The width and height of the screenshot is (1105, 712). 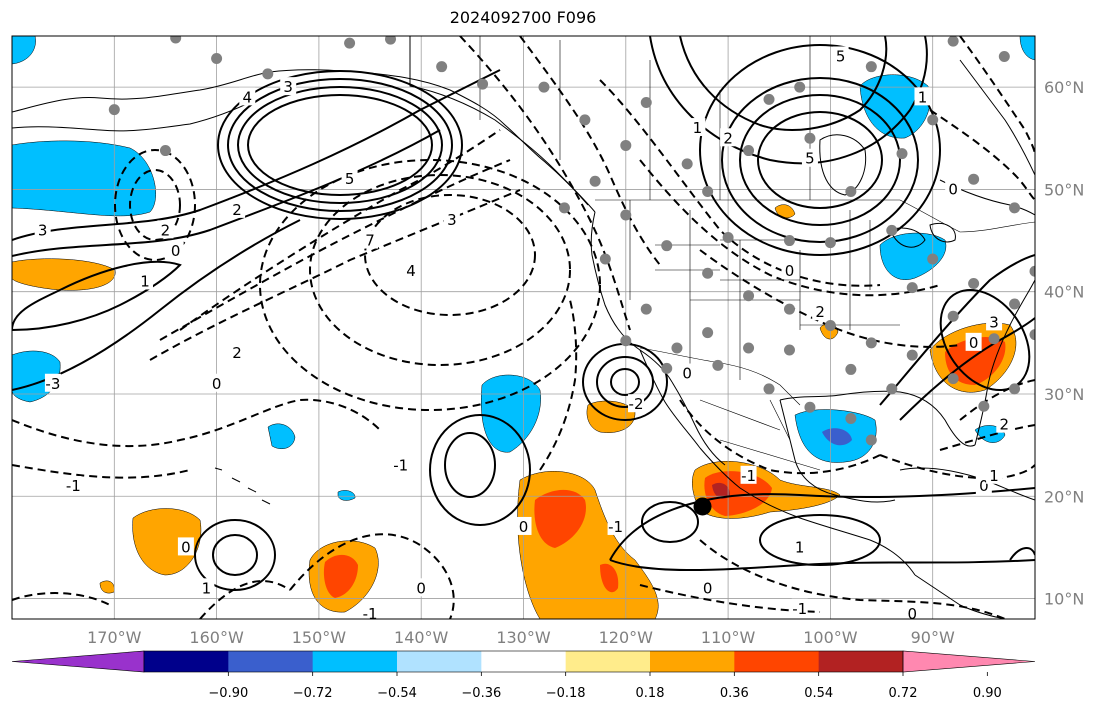 What do you see at coordinates (818, 693) in the screenshot?
I see `colorbar-tick-label: 0.54` at bounding box center [818, 693].